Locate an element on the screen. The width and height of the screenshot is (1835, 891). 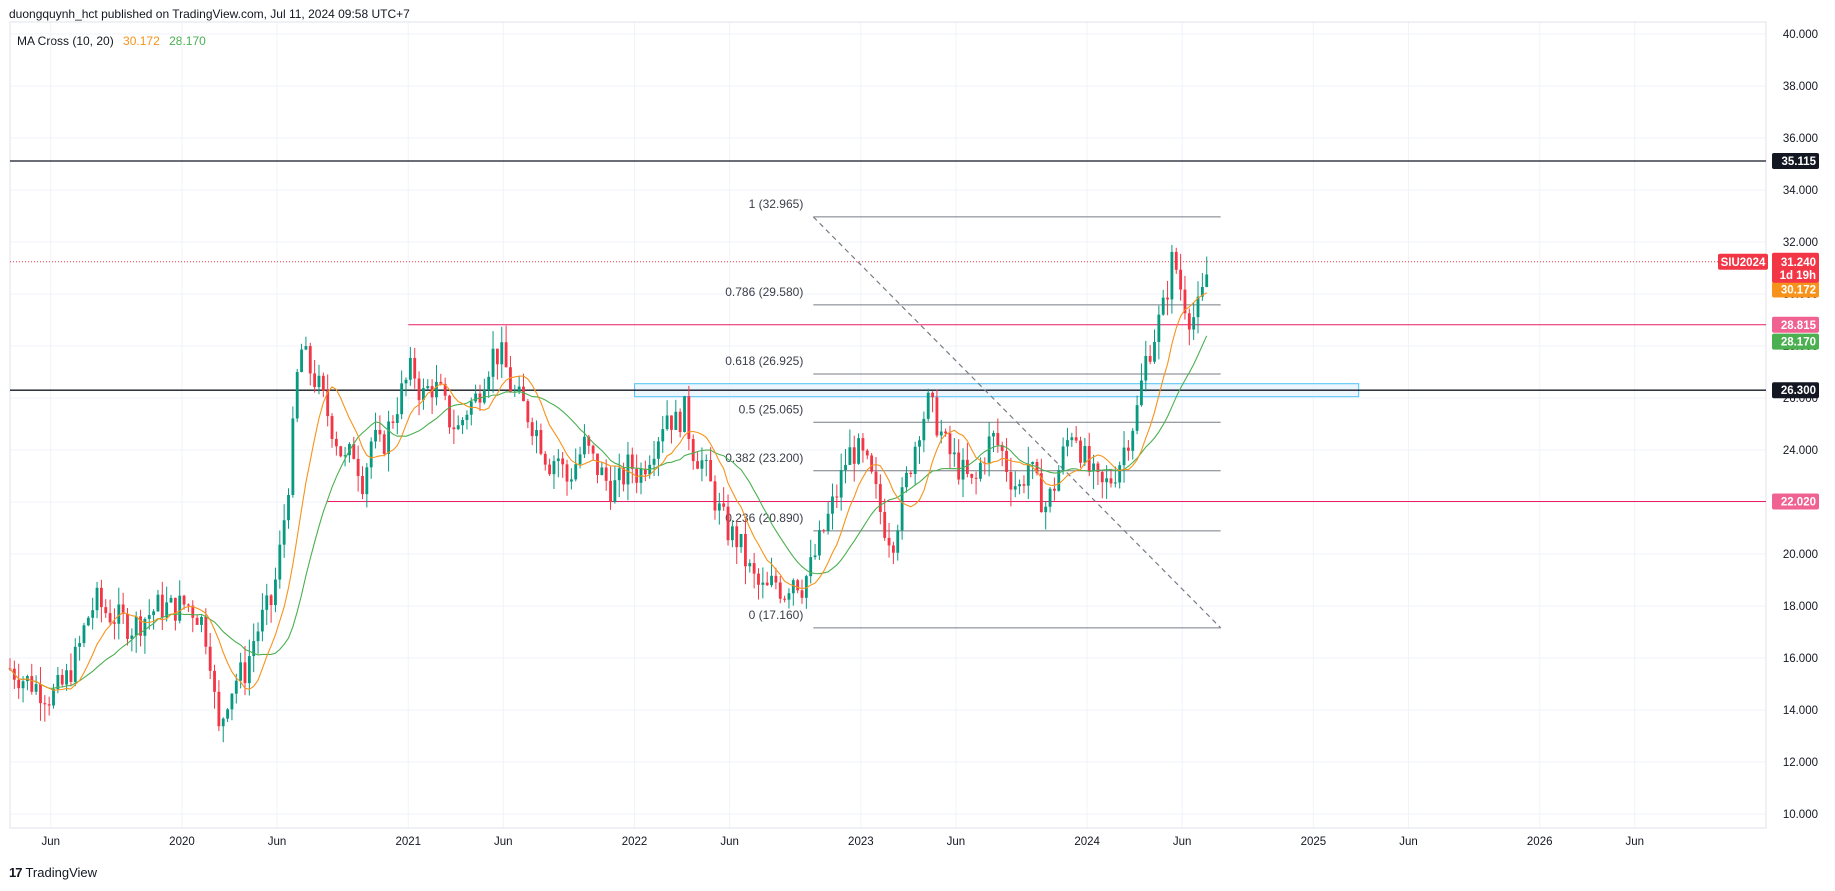
fib-level-label: 0.382 (23.200) is located at coordinates (764, 458).